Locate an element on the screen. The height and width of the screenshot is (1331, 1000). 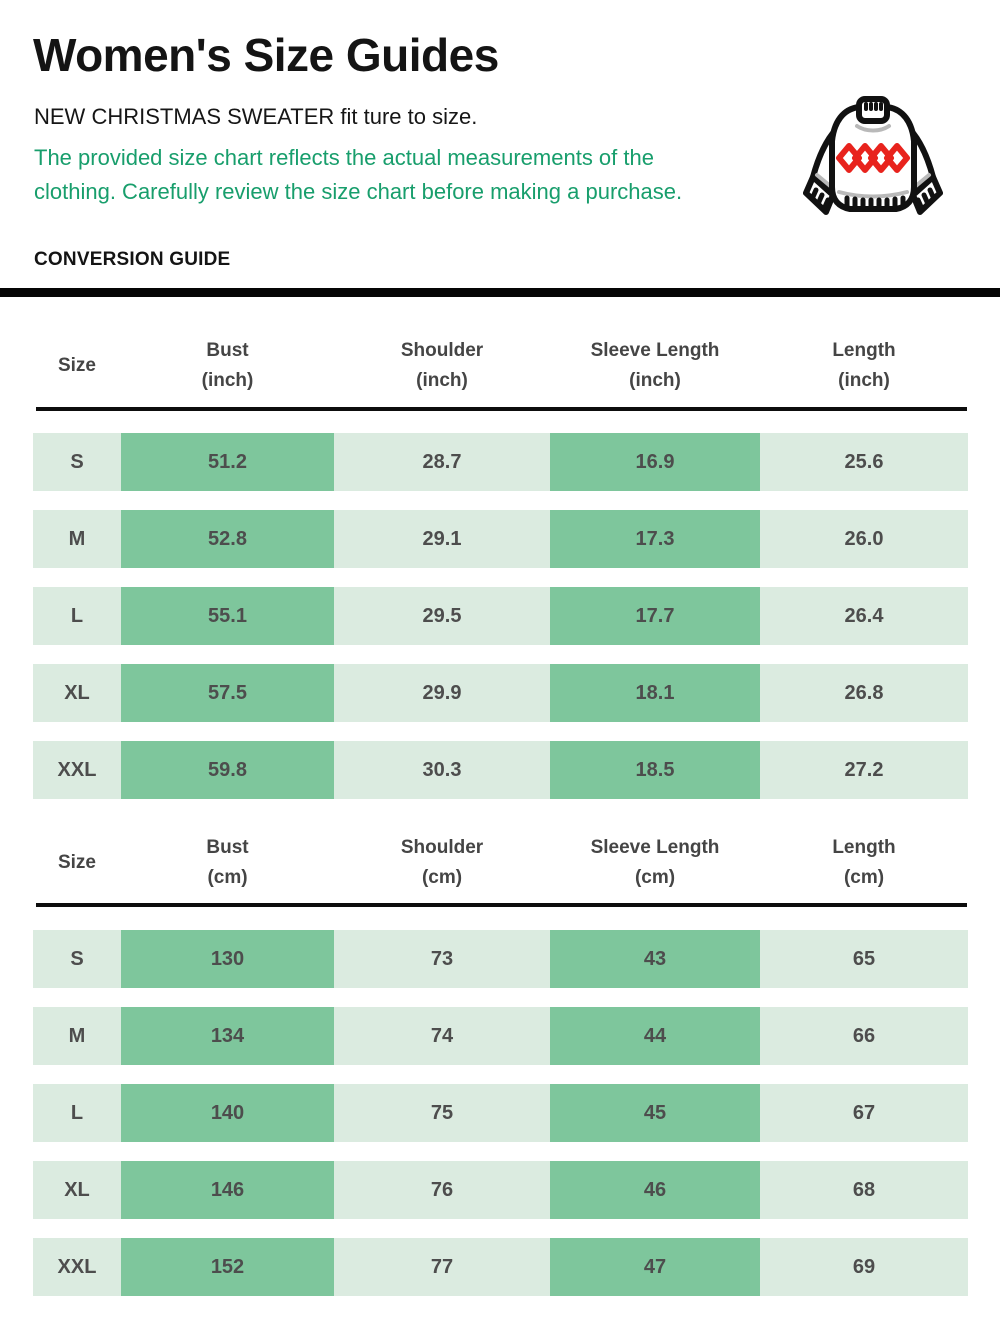
value-cell: 51.2 is located at coordinates (227, 462).